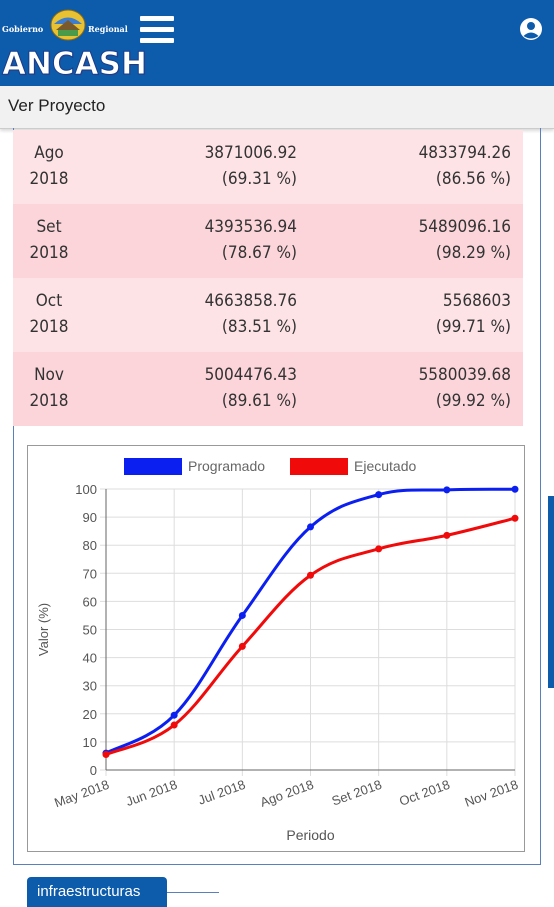 The width and height of the screenshot is (554, 907). What do you see at coordinates (531, 29) in the screenshot?
I see `account-circle-icon` at bounding box center [531, 29].